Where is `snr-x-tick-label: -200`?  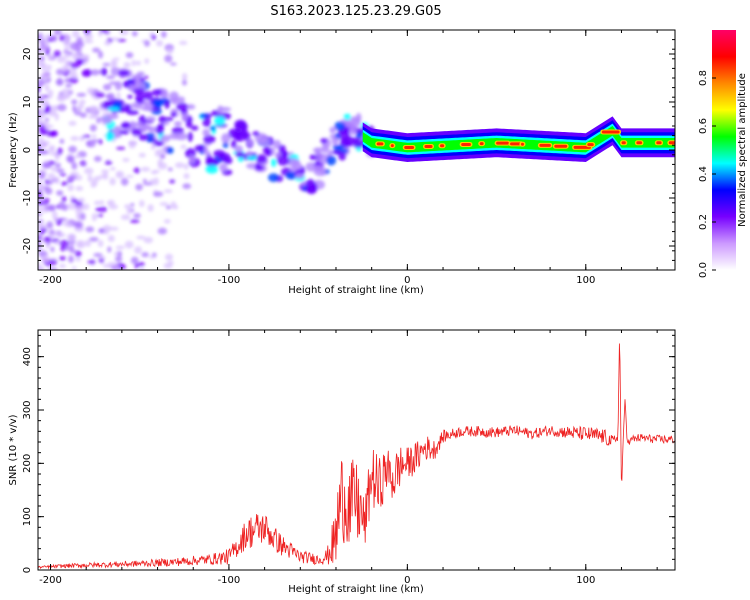
snr-x-tick-label: -200 is located at coordinates (50, 580).